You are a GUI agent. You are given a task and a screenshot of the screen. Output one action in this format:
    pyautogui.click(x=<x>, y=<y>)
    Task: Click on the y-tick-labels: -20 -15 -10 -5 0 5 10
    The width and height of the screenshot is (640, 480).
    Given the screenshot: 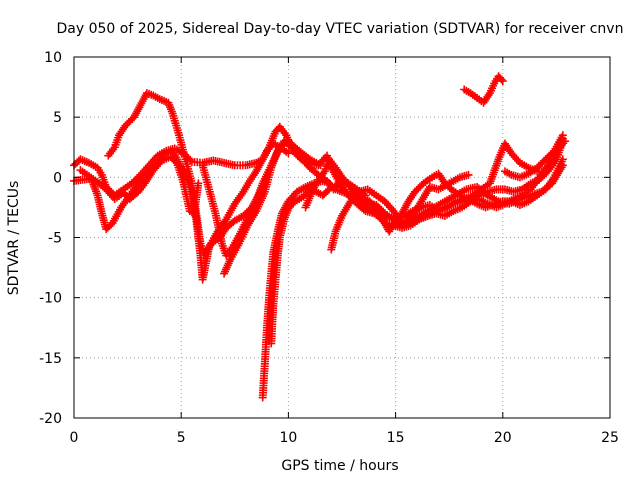 What is the action you would take?
    pyautogui.click(x=50, y=238)
    